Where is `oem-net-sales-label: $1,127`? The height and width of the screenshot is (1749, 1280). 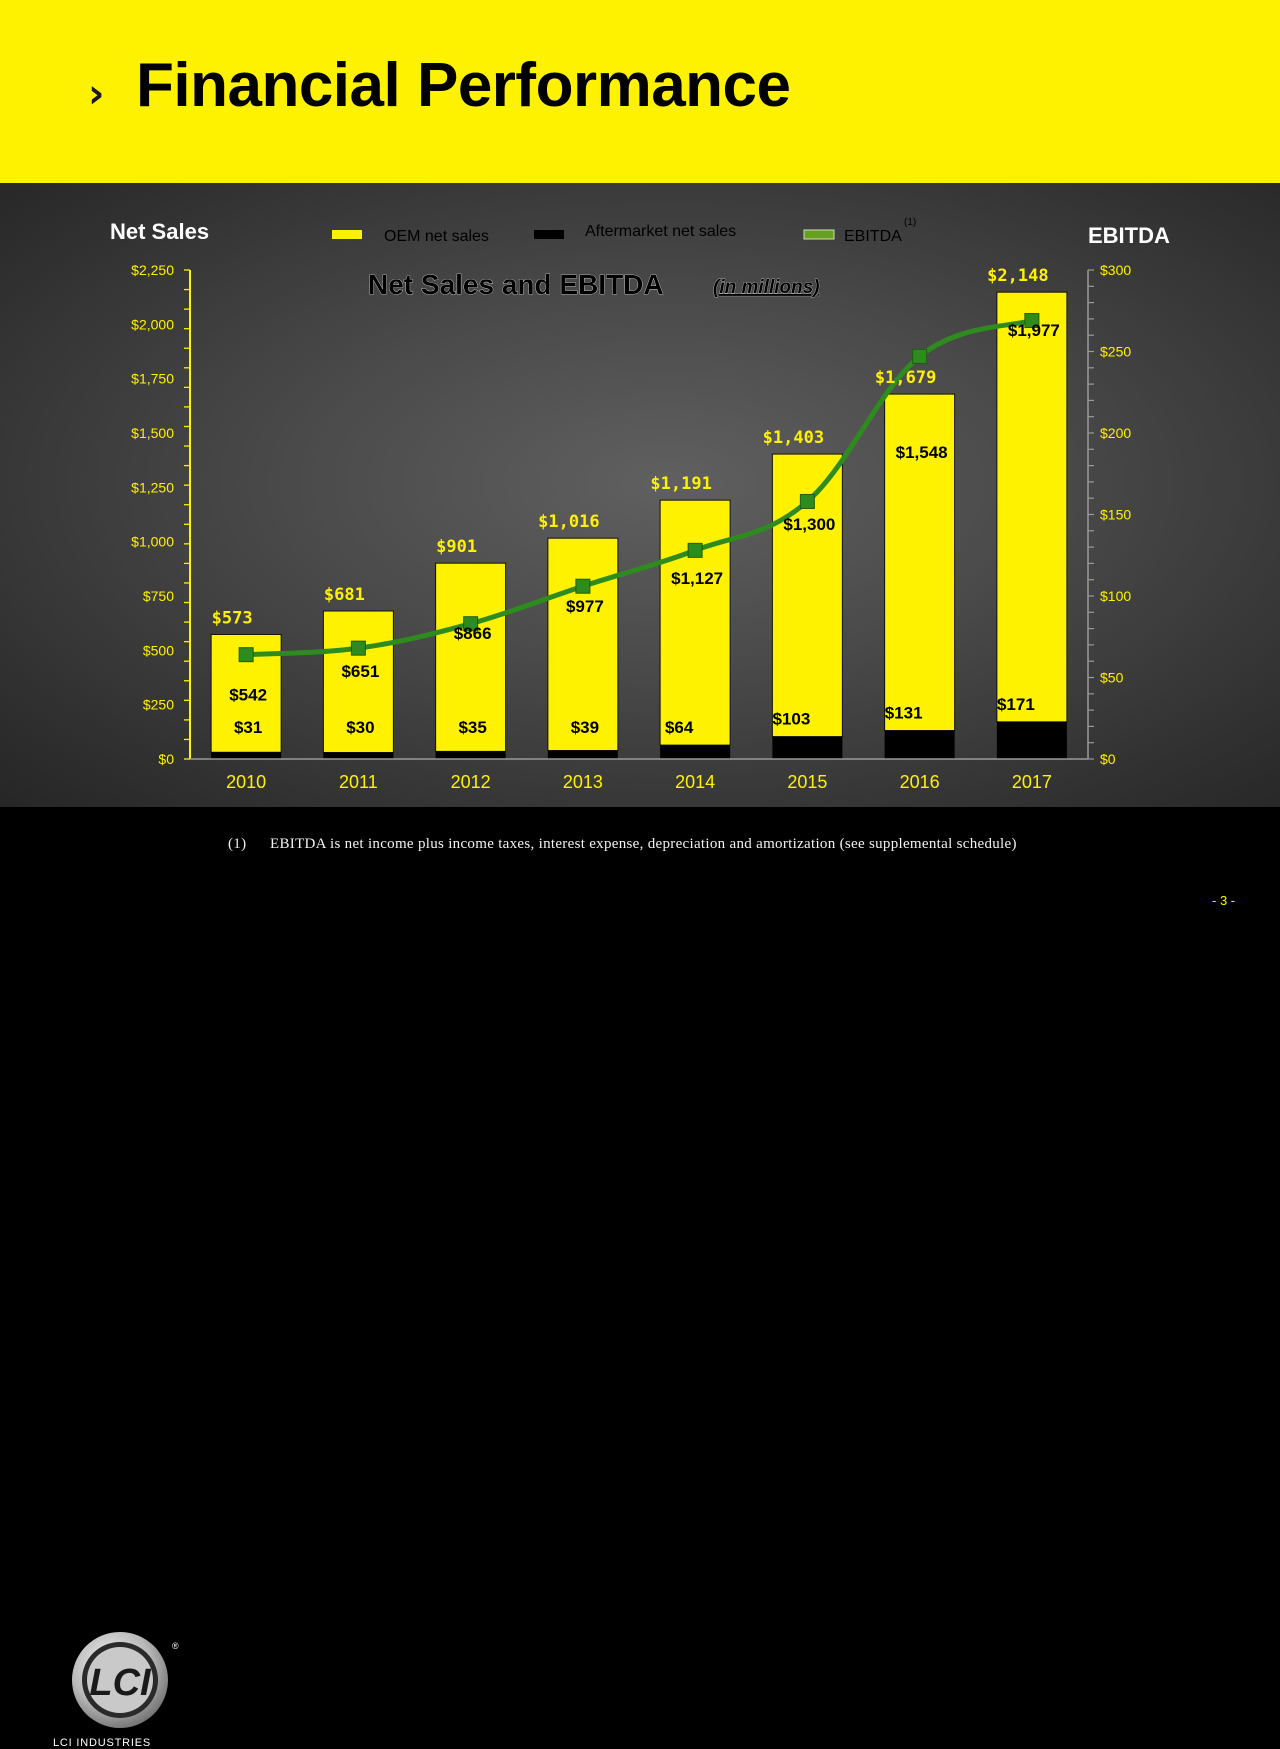 oem-net-sales-label: $1,127 is located at coordinates (697, 578).